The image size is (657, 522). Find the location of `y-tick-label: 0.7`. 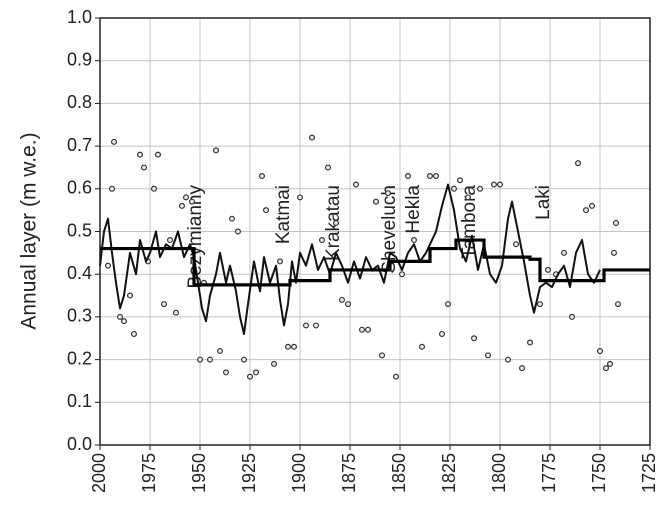

y-tick-label: 0.7 is located at coordinates (79, 145).